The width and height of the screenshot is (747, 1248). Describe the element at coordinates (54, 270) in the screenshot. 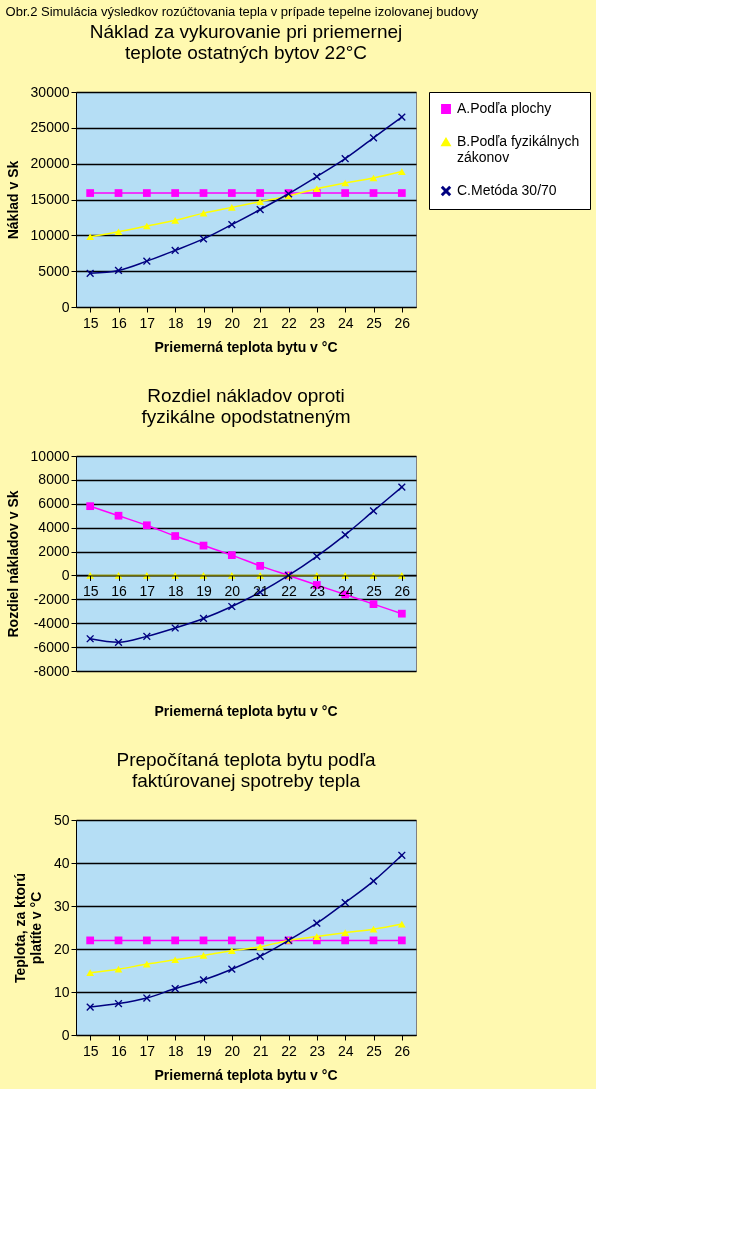

I see `y-tick-label: 5000` at that location.